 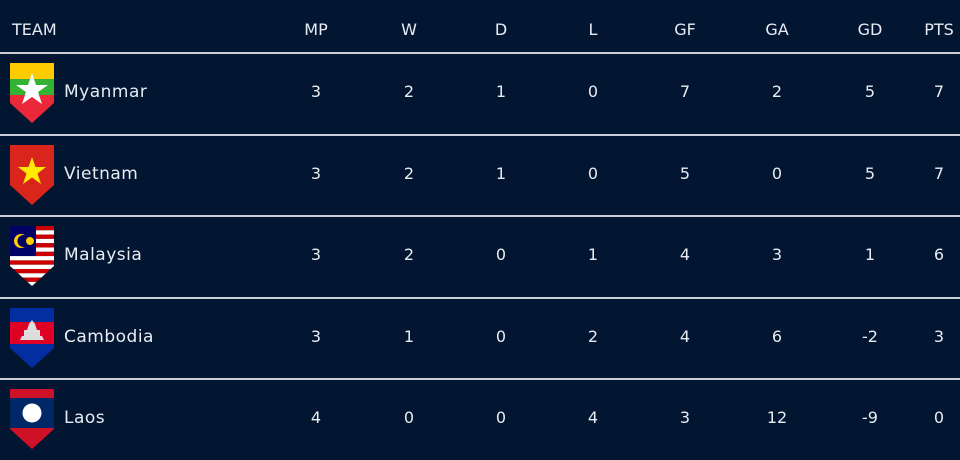 What do you see at coordinates (777, 29) in the screenshot?
I see `header-ga: GA` at bounding box center [777, 29].